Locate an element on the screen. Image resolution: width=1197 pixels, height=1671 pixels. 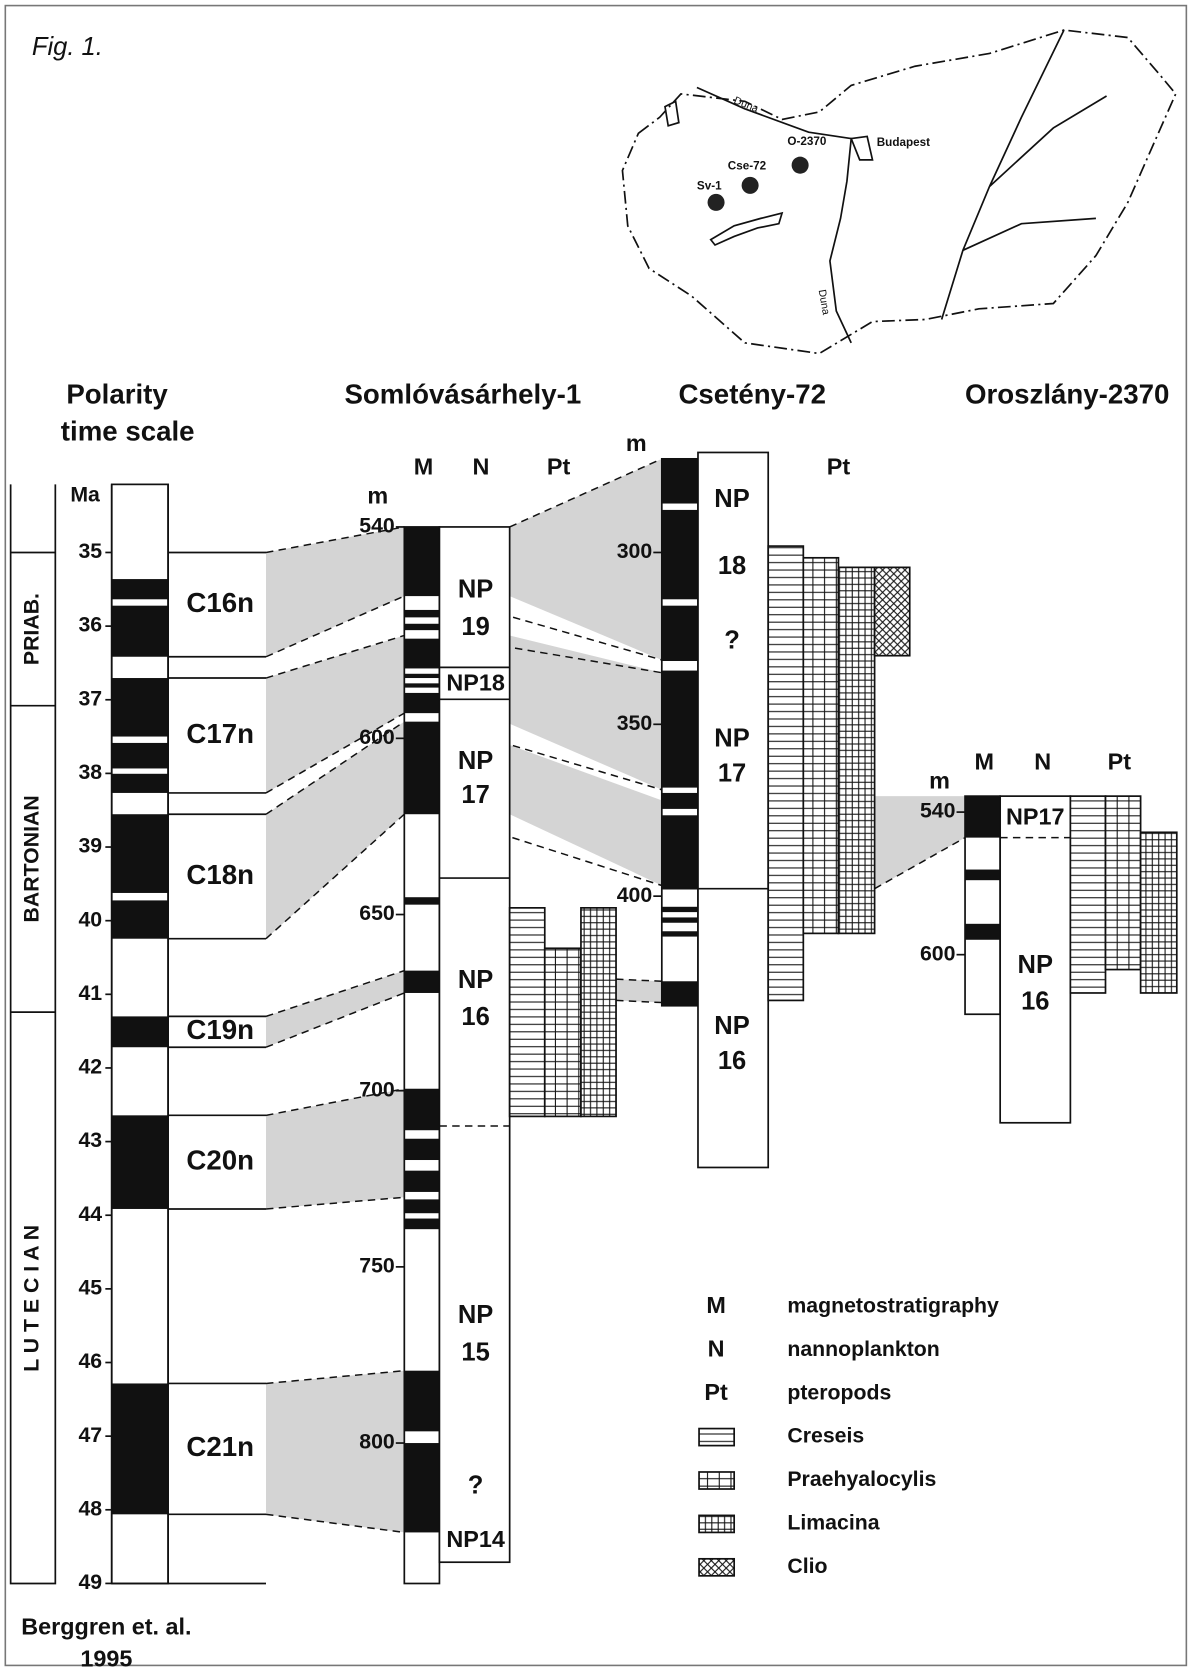
label: 600 is located at coordinates (376, 737).